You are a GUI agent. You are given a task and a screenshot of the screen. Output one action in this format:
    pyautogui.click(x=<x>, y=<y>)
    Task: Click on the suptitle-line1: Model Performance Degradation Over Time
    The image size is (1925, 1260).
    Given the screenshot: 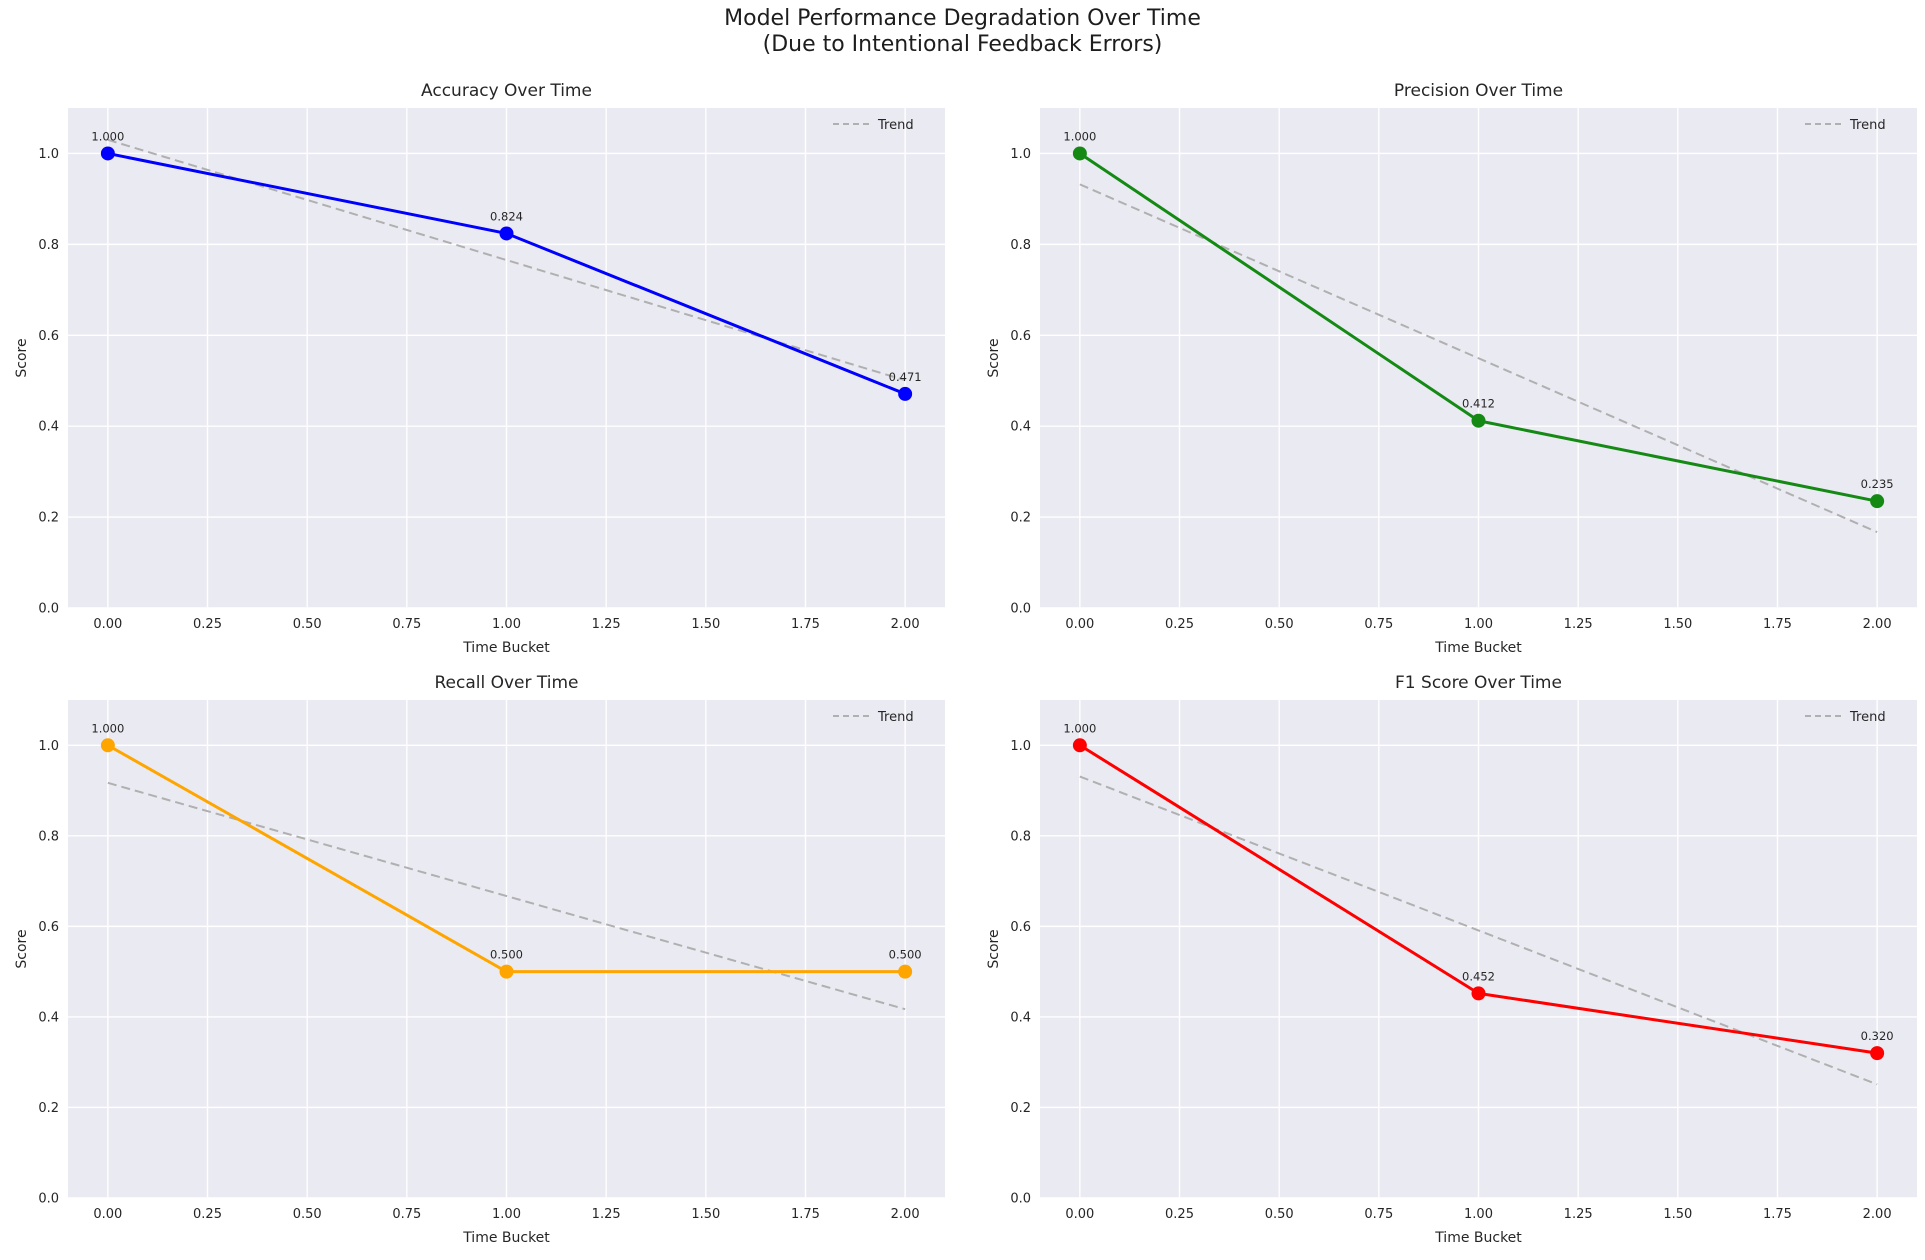 What is the action you would take?
    pyautogui.click(x=962, y=18)
    